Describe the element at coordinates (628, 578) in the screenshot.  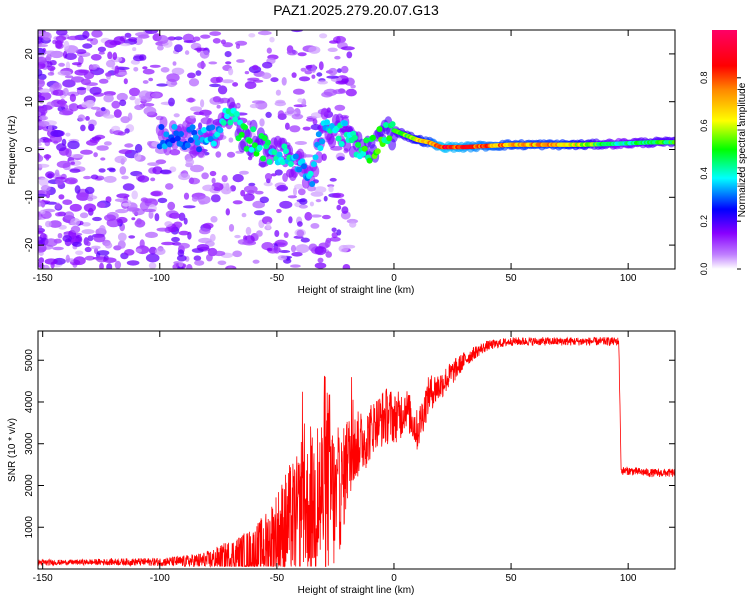
I see `x-tick-label: 100` at that location.